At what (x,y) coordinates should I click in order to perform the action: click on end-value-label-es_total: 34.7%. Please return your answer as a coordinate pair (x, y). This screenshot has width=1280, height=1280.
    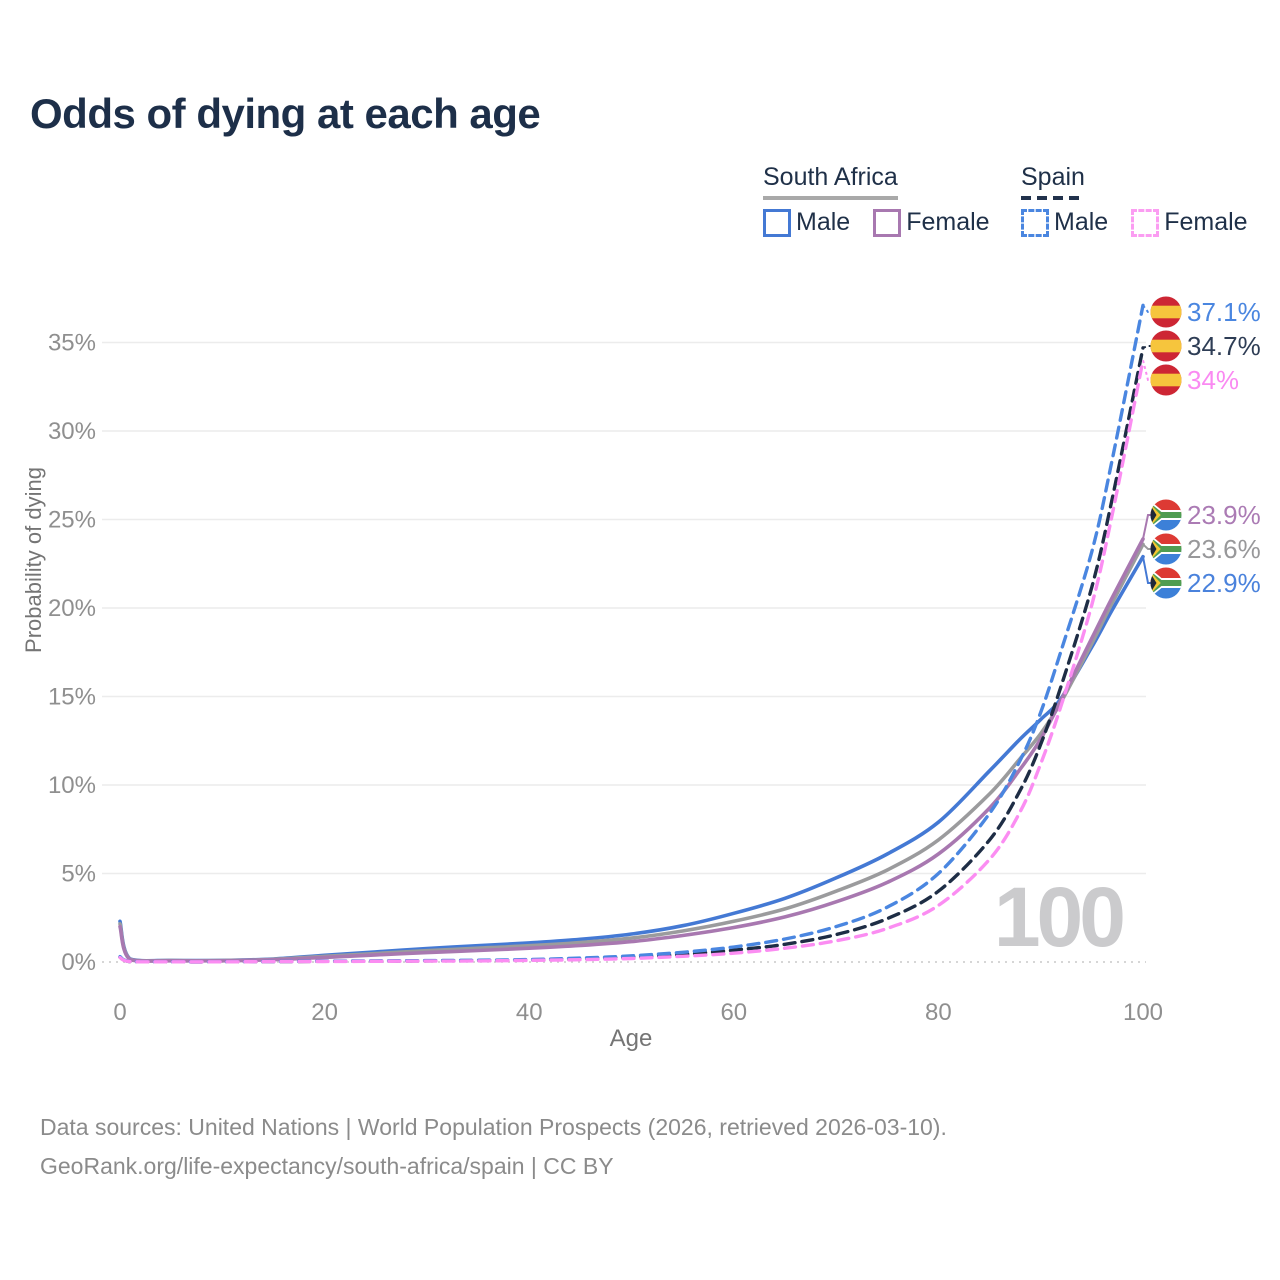
    Looking at the image, I should click on (1224, 346).